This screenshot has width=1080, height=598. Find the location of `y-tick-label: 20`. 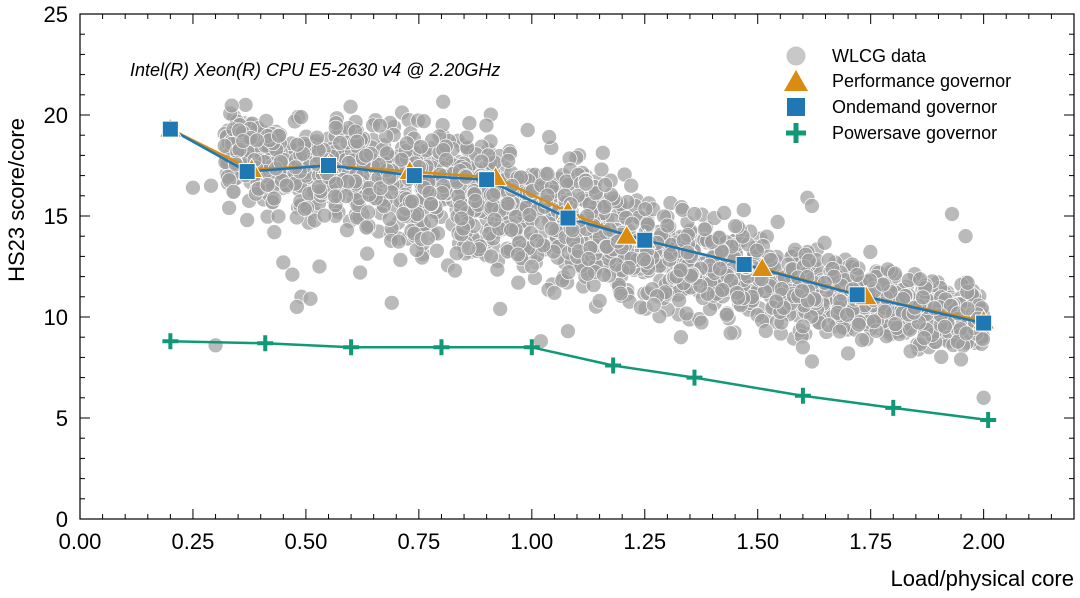

y-tick-label: 20 is located at coordinates (56, 115).